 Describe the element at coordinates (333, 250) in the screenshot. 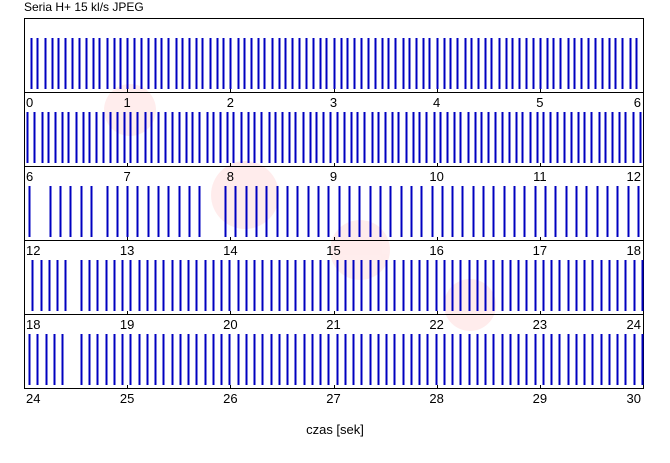

I see `x-tick-label: 15` at that location.